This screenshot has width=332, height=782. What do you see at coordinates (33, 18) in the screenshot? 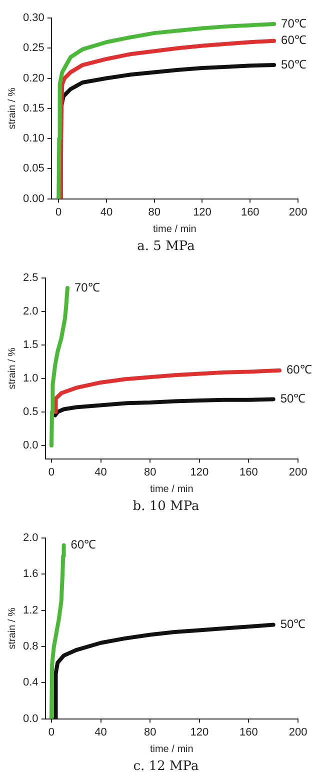
I see `y-tick-label: 0.30` at bounding box center [33, 18].